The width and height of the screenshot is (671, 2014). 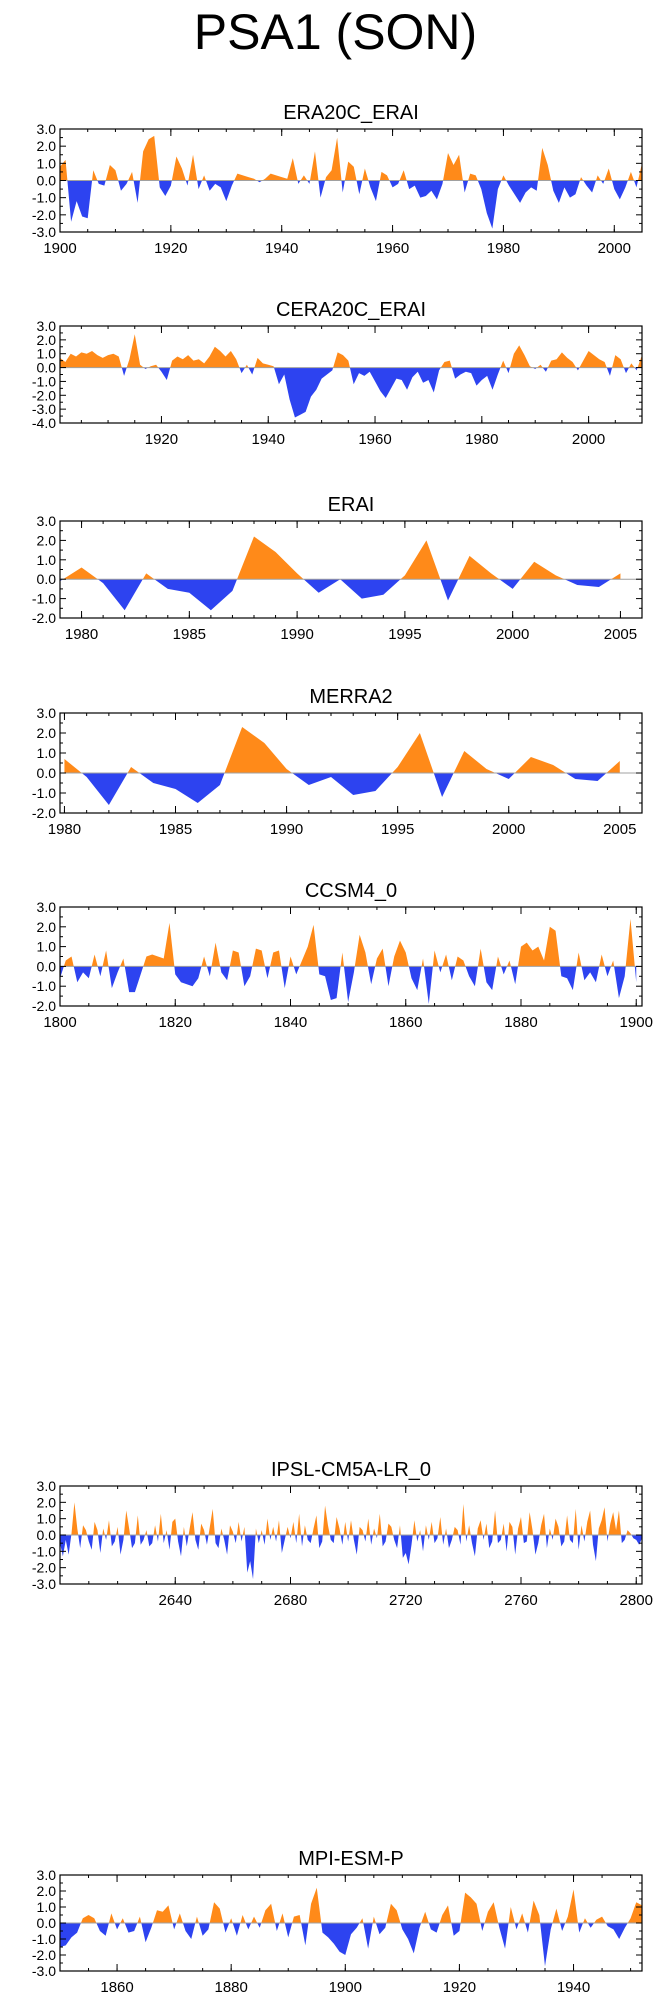 I want to click on chart-title: IPSL-CM5A-LR_0, so click(x=351, y=1470).